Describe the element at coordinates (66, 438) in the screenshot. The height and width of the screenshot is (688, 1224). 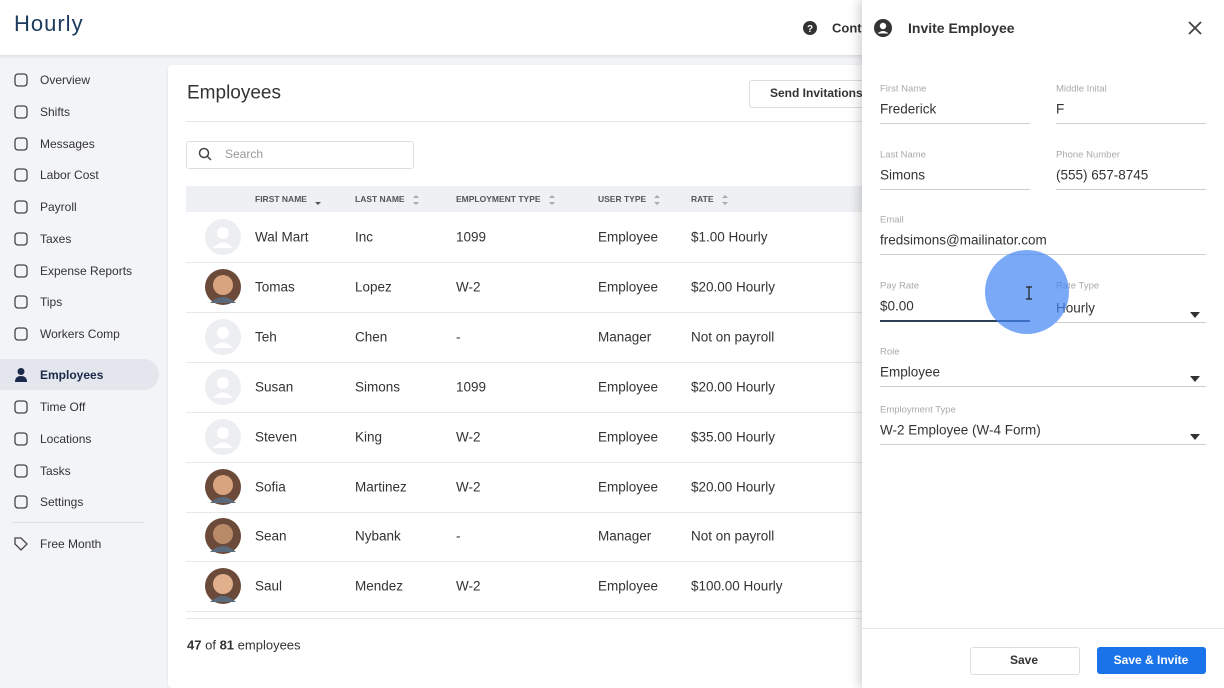
I see `nav-item: Locations` at that location.